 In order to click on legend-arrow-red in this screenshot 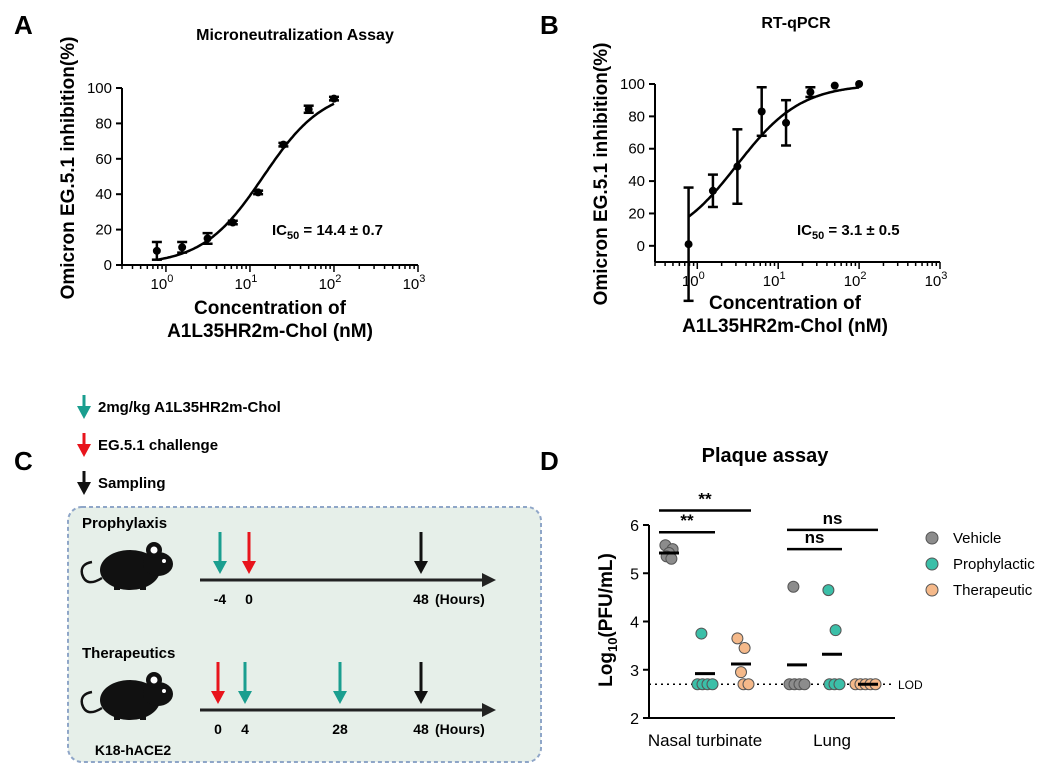, I will do `click(84, 450)`.